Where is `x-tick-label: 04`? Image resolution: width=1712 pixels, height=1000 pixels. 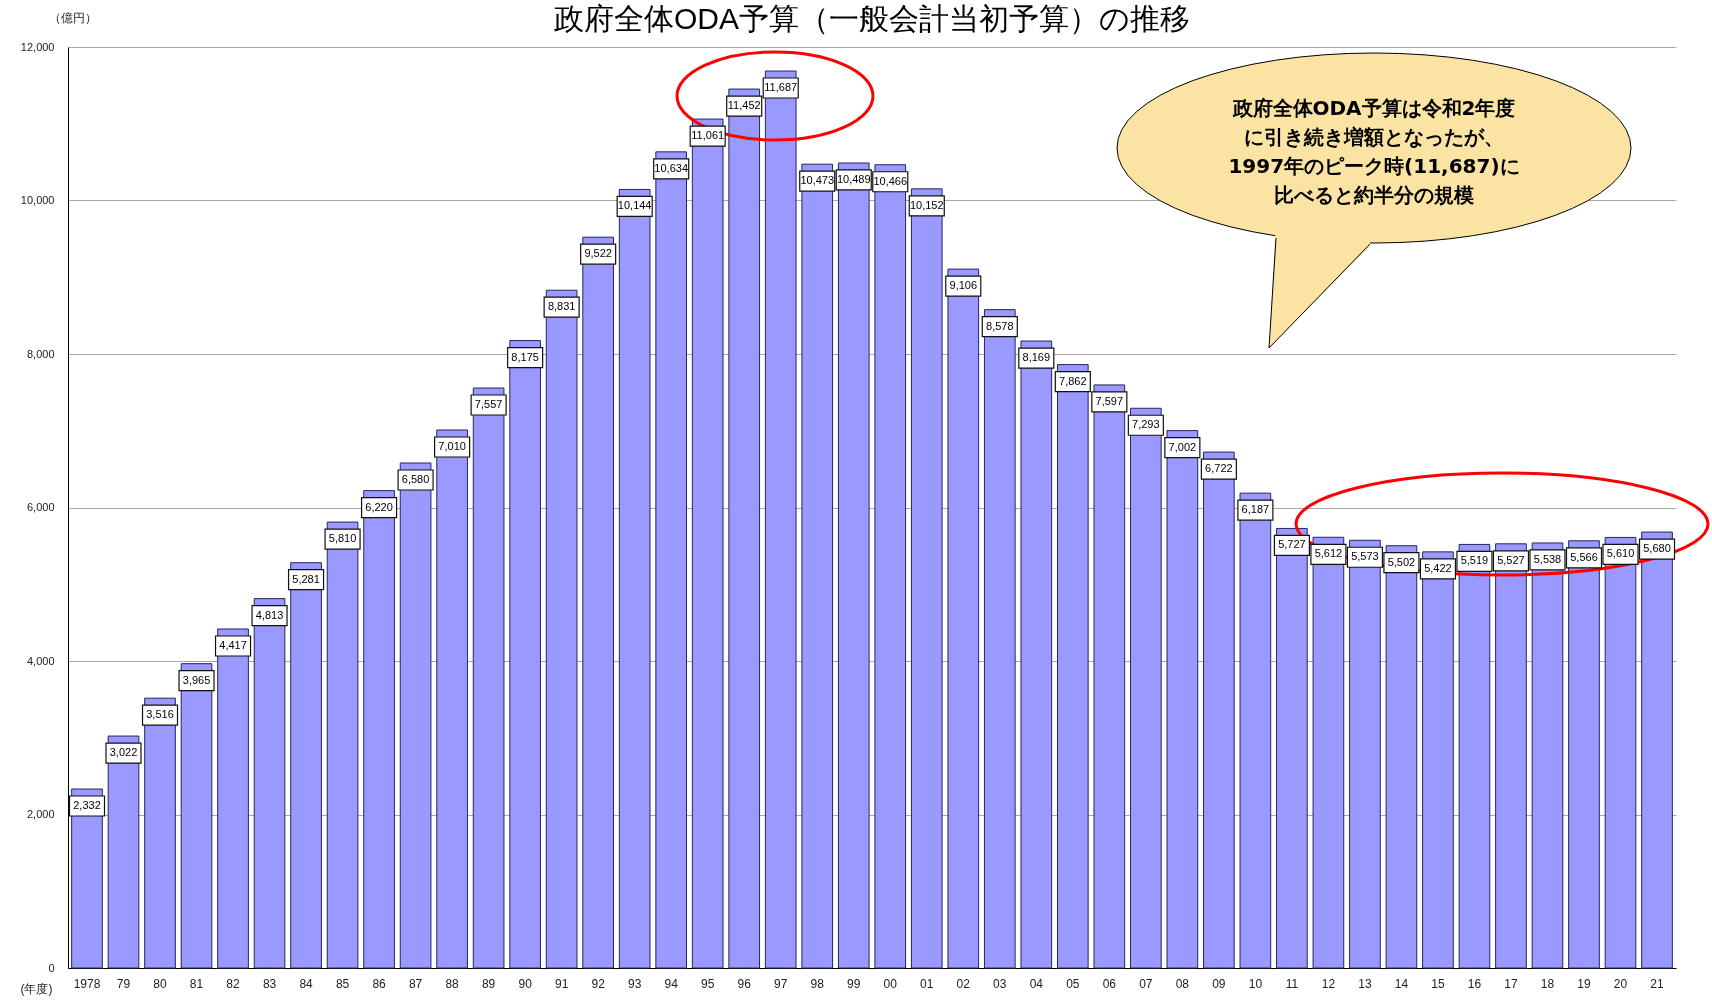
x-tick-label: 04 is located at coordinates (1036, 983).